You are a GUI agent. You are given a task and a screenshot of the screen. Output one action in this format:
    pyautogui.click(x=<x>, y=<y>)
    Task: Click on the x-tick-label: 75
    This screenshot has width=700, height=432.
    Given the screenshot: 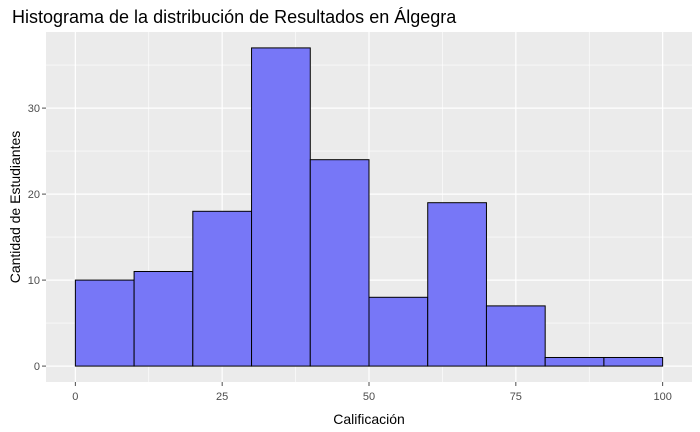 What is the action you would take?
    pyautogui.click(x=516, y=397)
    